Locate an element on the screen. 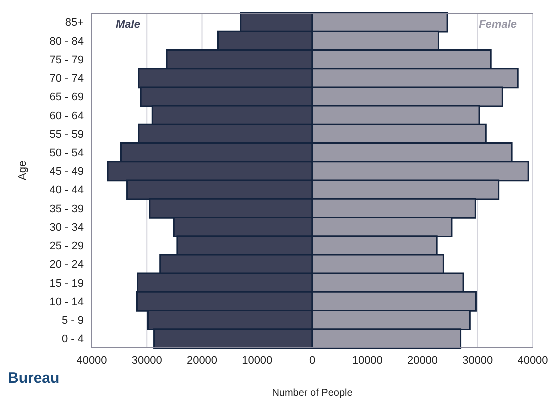 The width and height of the screenshot is (553, 404). y-tick-label: 85+ is located at coordinates (74, 23).